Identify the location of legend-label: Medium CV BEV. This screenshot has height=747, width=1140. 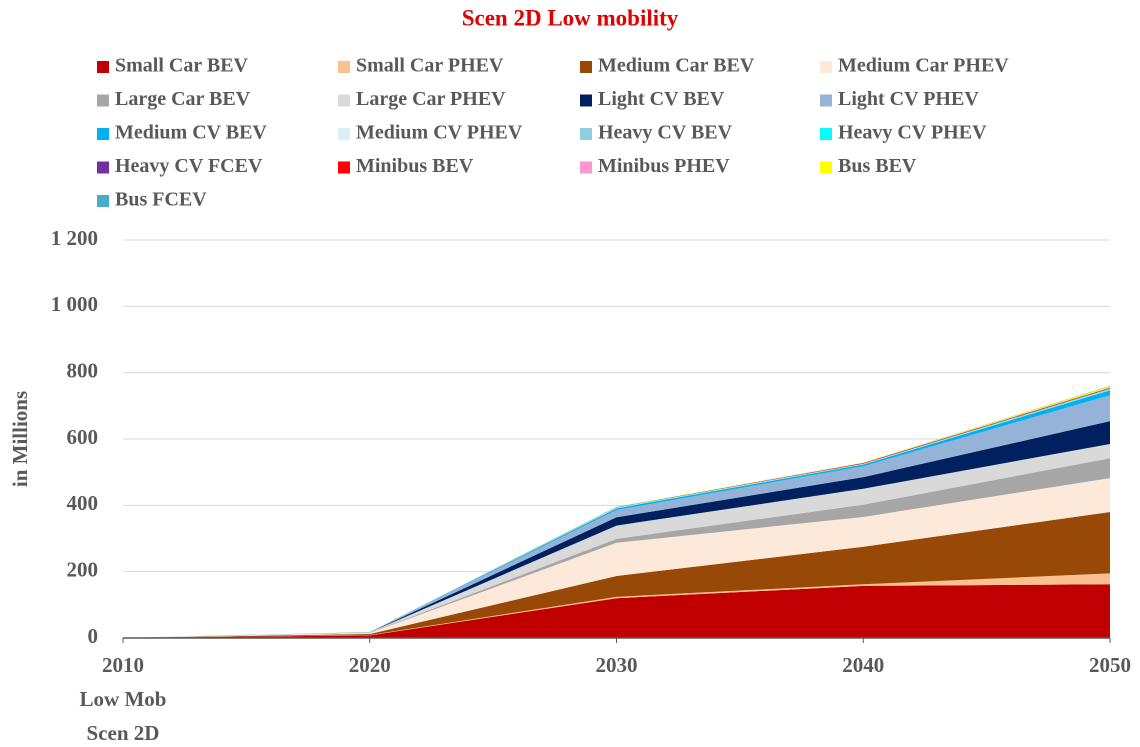
(191, 133).